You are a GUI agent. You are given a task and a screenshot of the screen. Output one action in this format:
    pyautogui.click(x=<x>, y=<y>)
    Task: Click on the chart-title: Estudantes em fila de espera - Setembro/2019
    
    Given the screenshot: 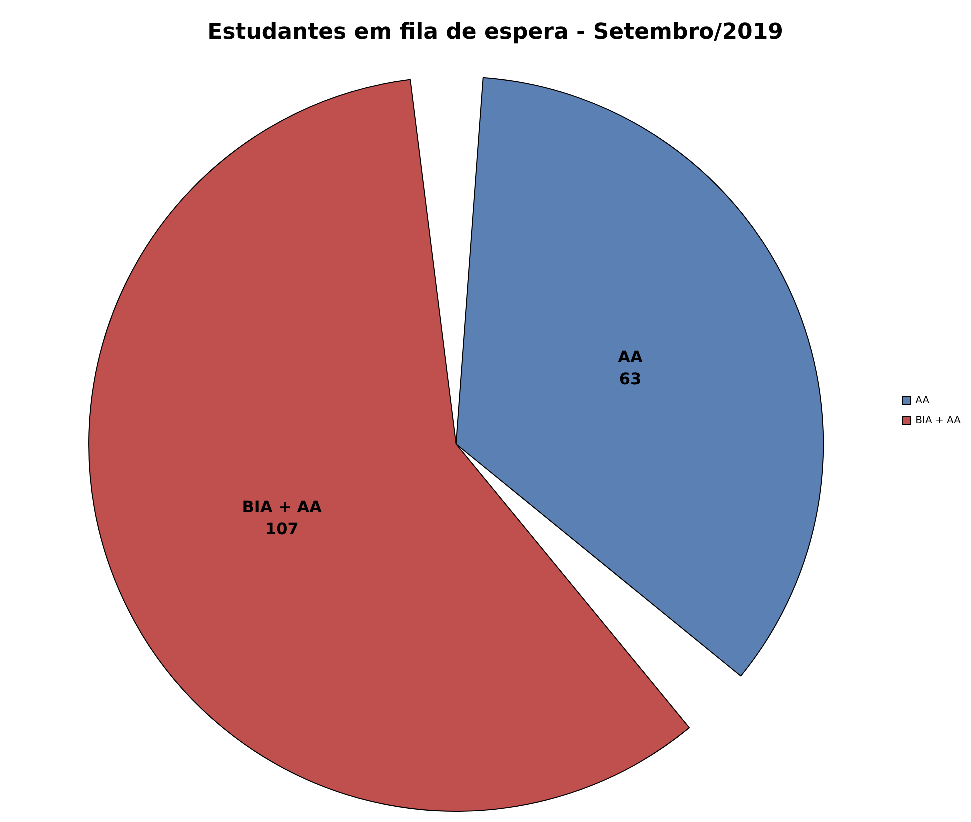 What is the action you would take?
    pyautogui.click(x=496, y=32)
    